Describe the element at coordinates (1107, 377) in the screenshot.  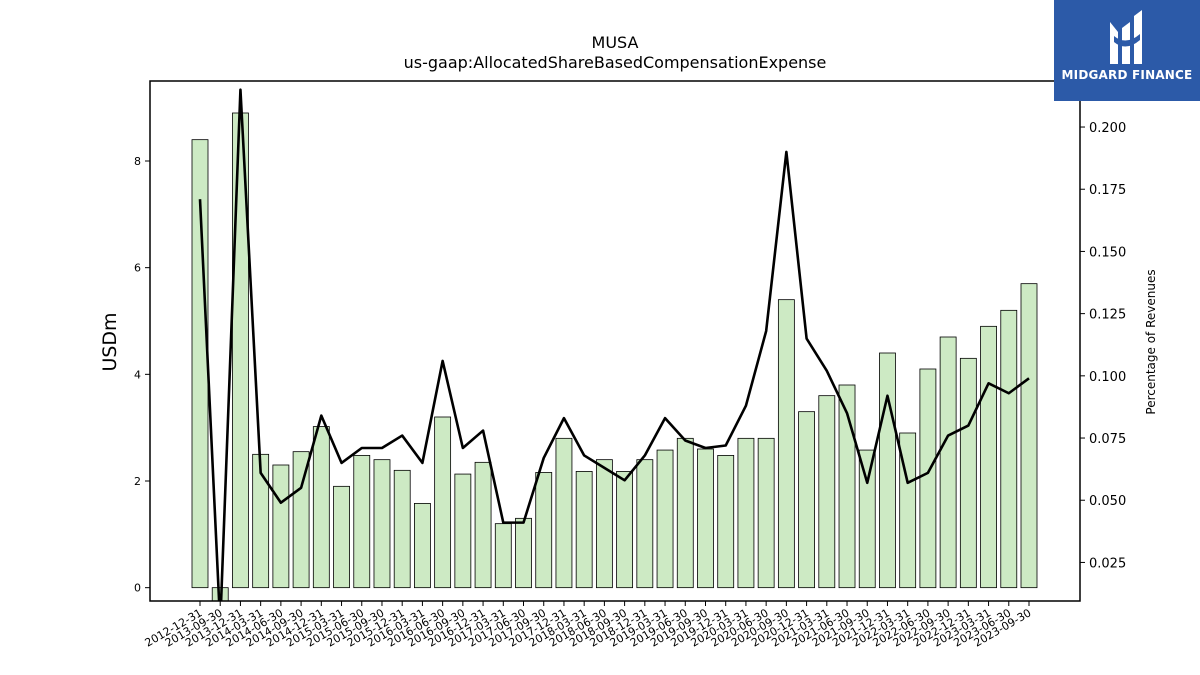
I see `y-tick-label-right: 0.100` at that location.